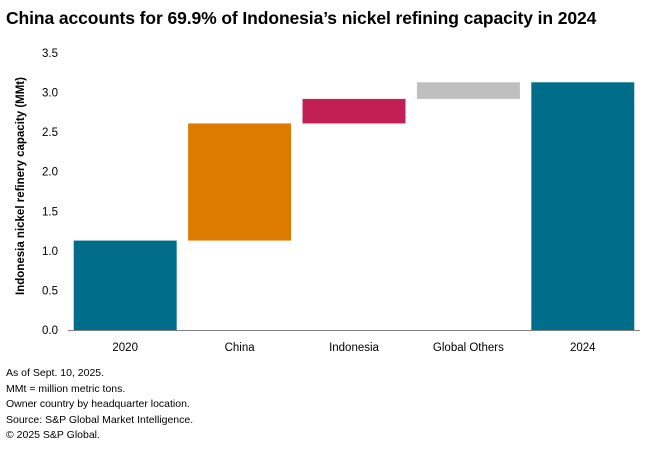 This screenshot has height=454, width=660. Describe the element at coordinates (53, 435) in the screenshot. I see `footnote-copyright: © 2025 S&P Global.` at that location.